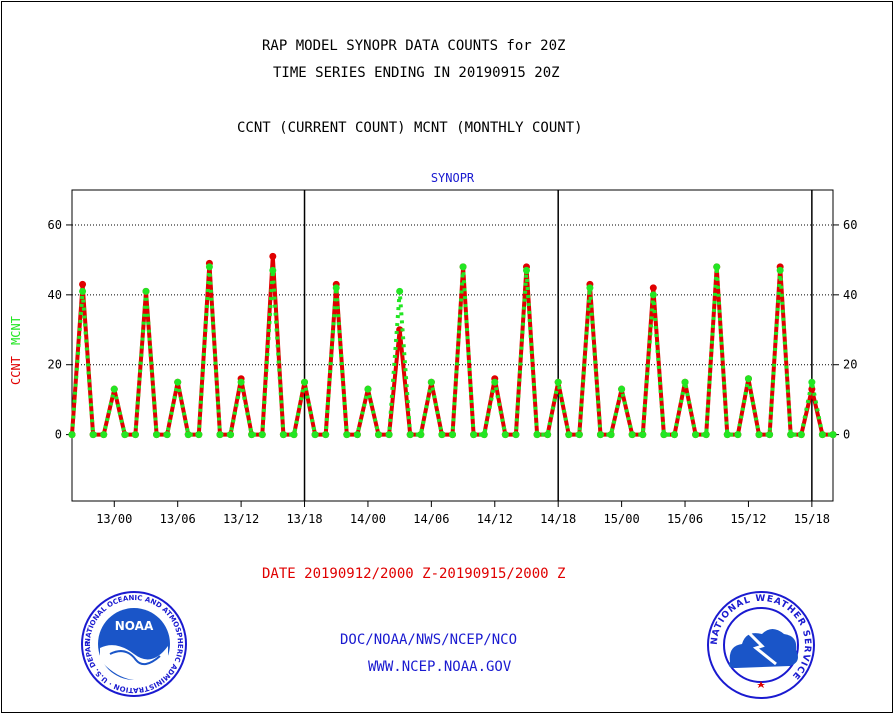 The height and width of the screenshot is (716, 896). What do you see at coordinates (850, 225) in the screenshot?
I see `y-tick-label-right: 60` at bounding box center [850, 225].